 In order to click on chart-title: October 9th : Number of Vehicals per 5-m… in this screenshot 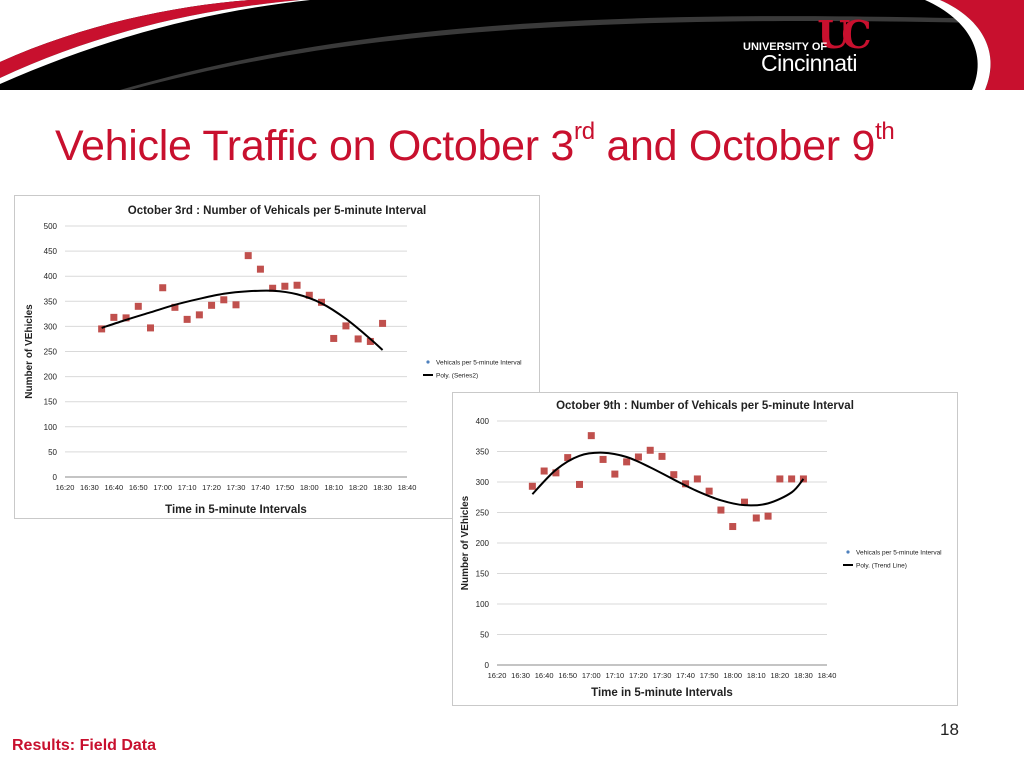, I will do `click(705, 406)`.